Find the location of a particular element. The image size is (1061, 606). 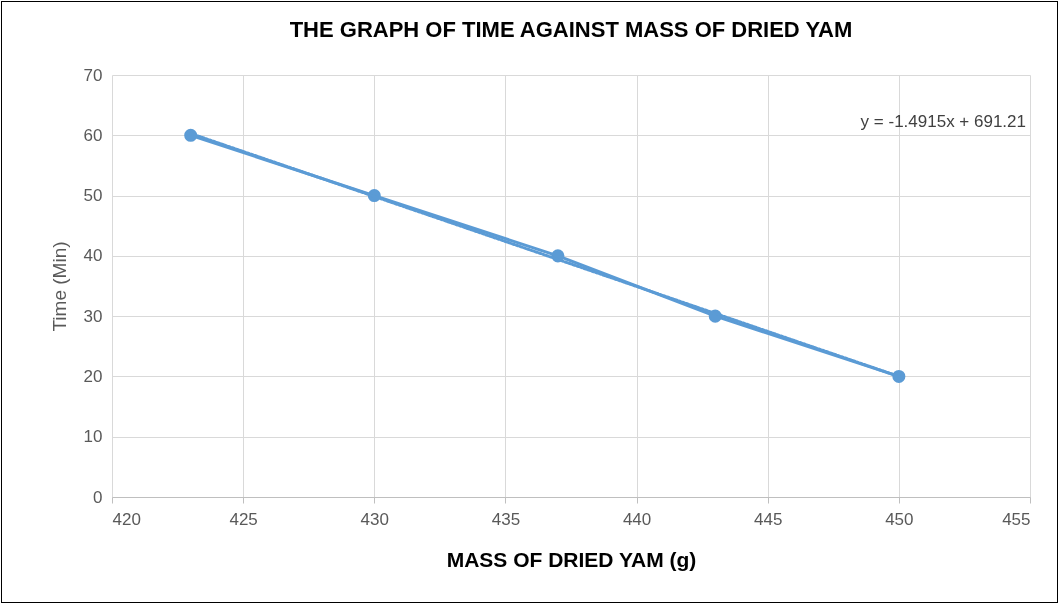

x-tick-label: 430 is located at coordinates (374, 519).